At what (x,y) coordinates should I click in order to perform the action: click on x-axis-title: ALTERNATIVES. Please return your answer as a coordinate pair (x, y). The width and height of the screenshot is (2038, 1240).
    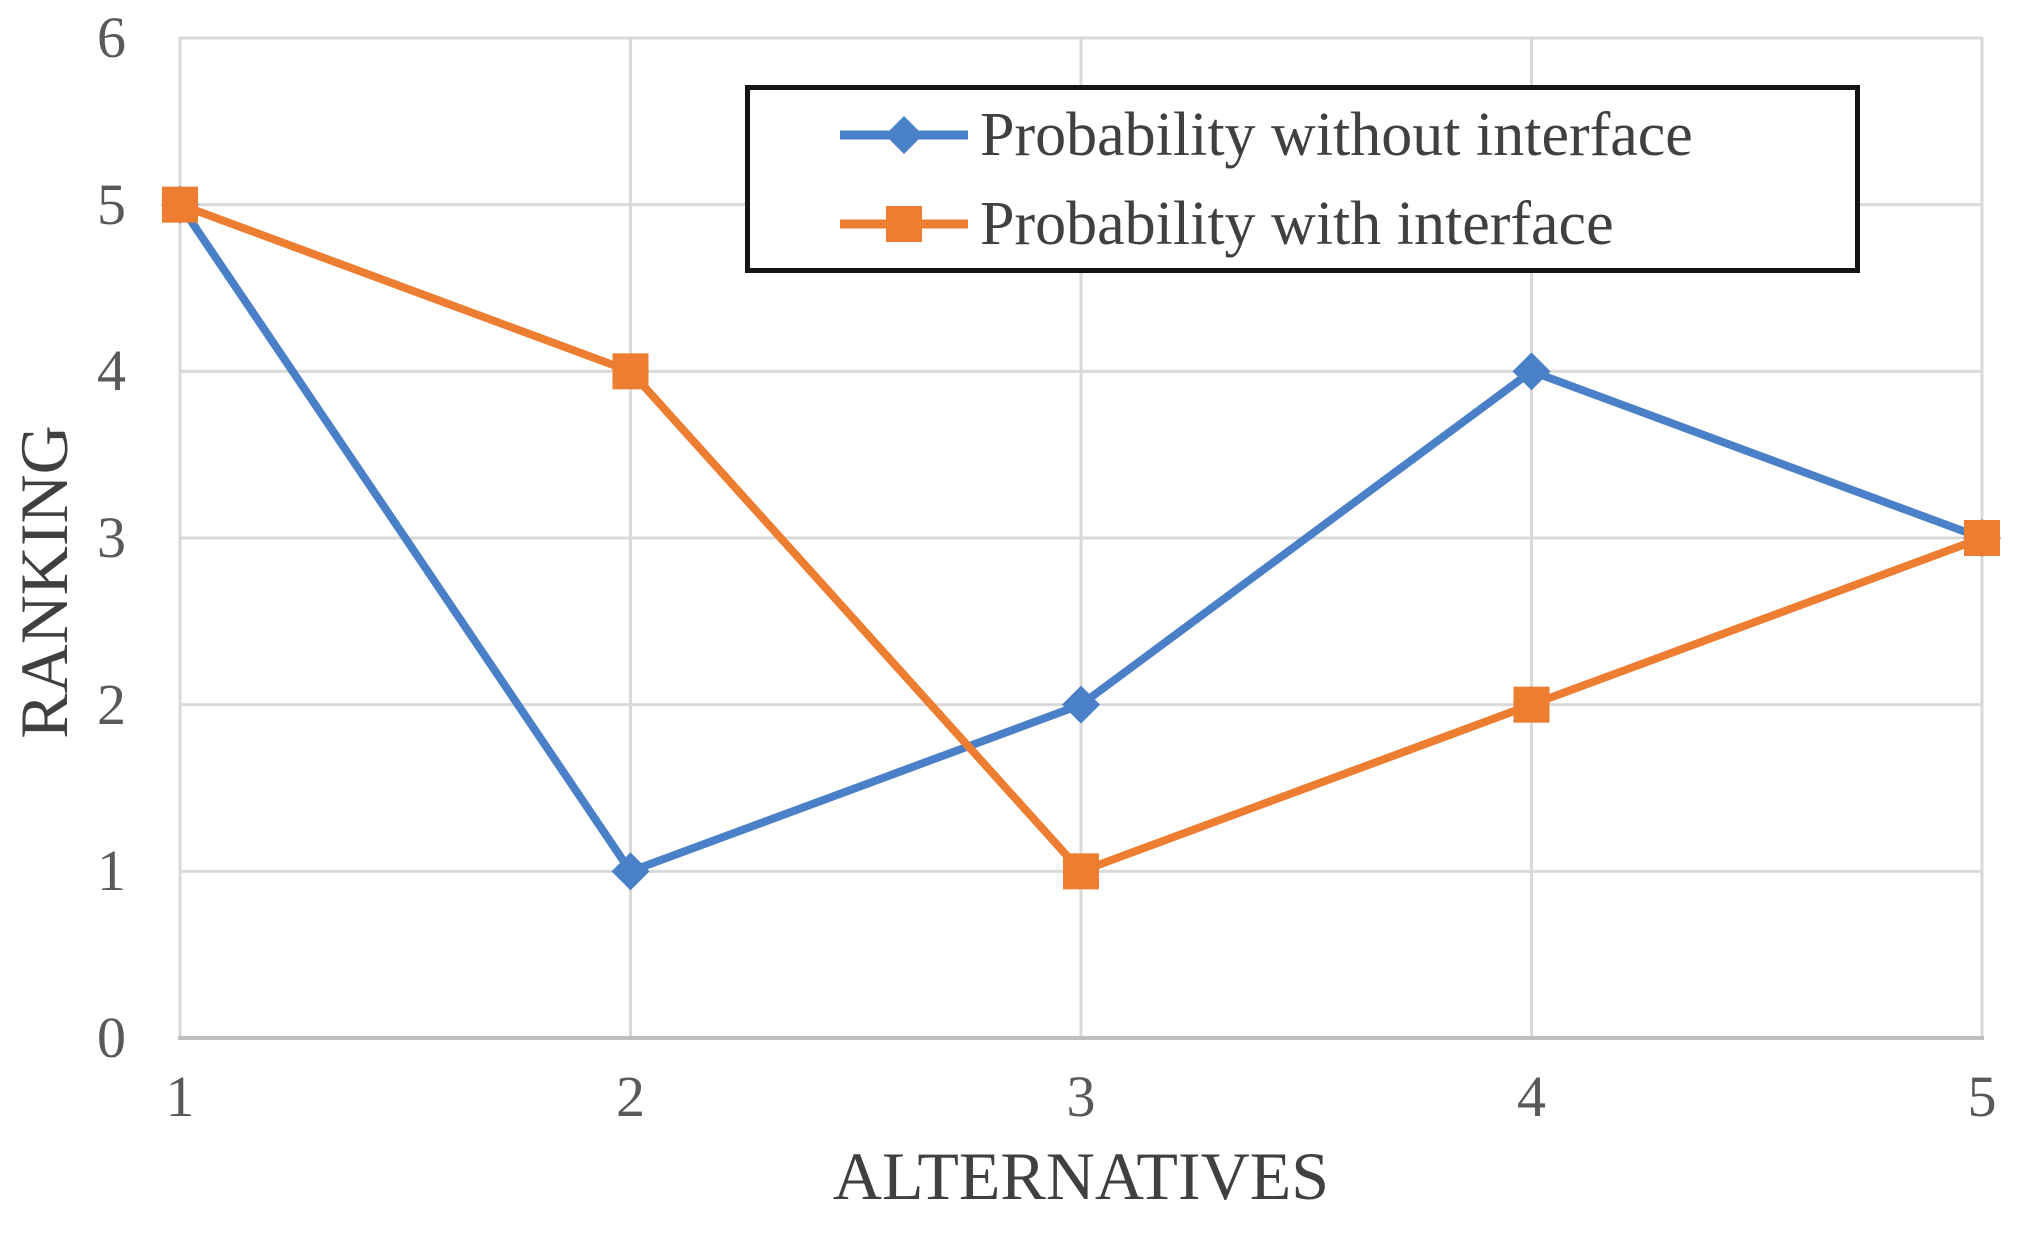
    Looking at the image, I should click on (1081, 1176).